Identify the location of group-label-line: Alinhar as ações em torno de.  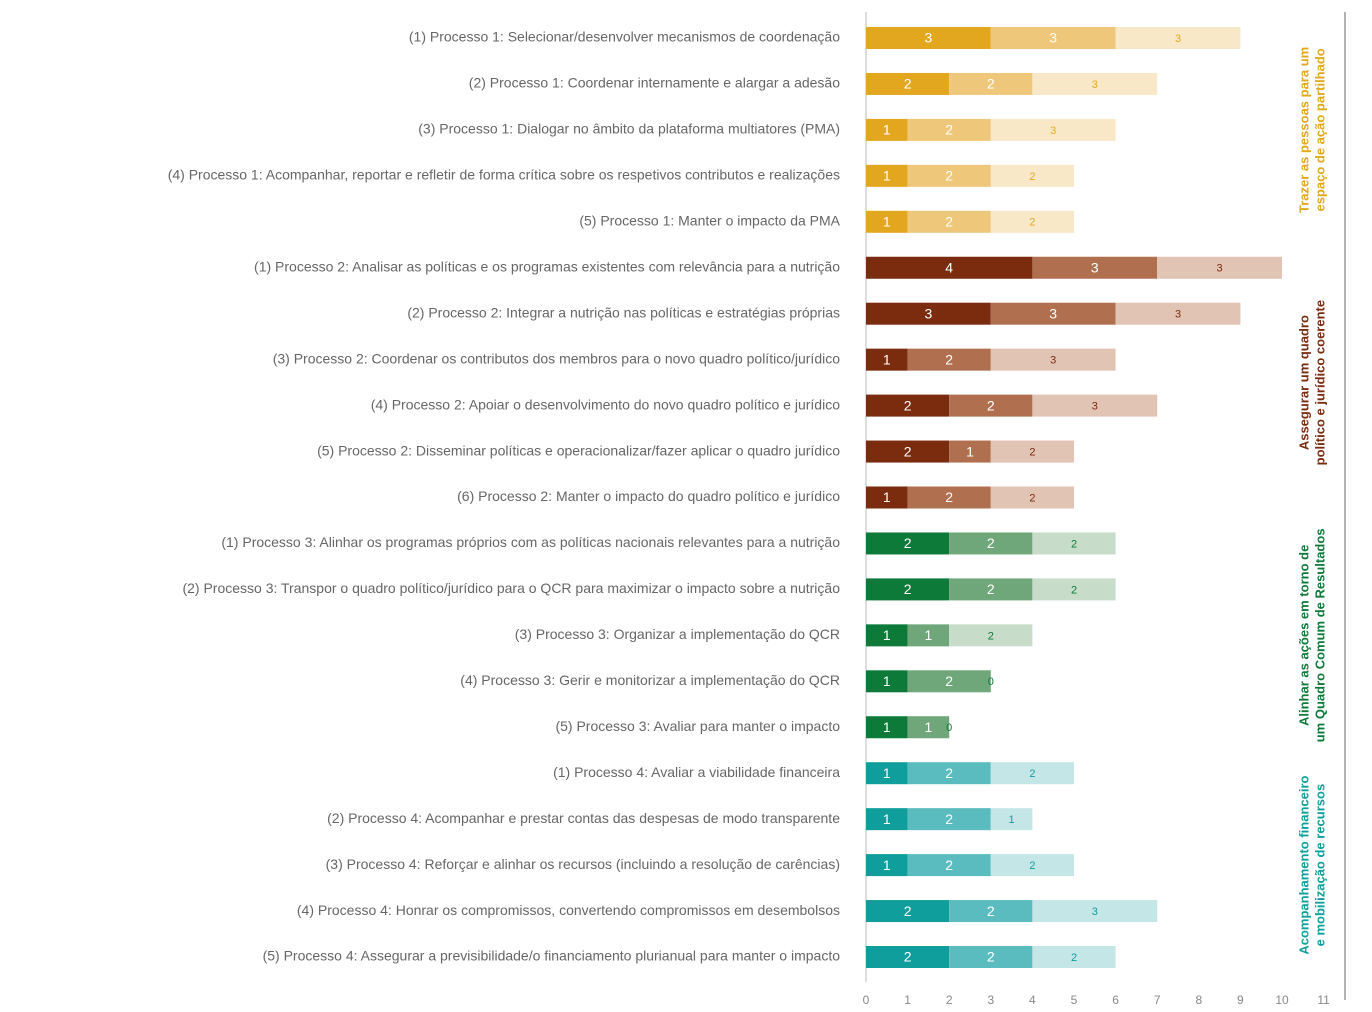
(1303, 635).